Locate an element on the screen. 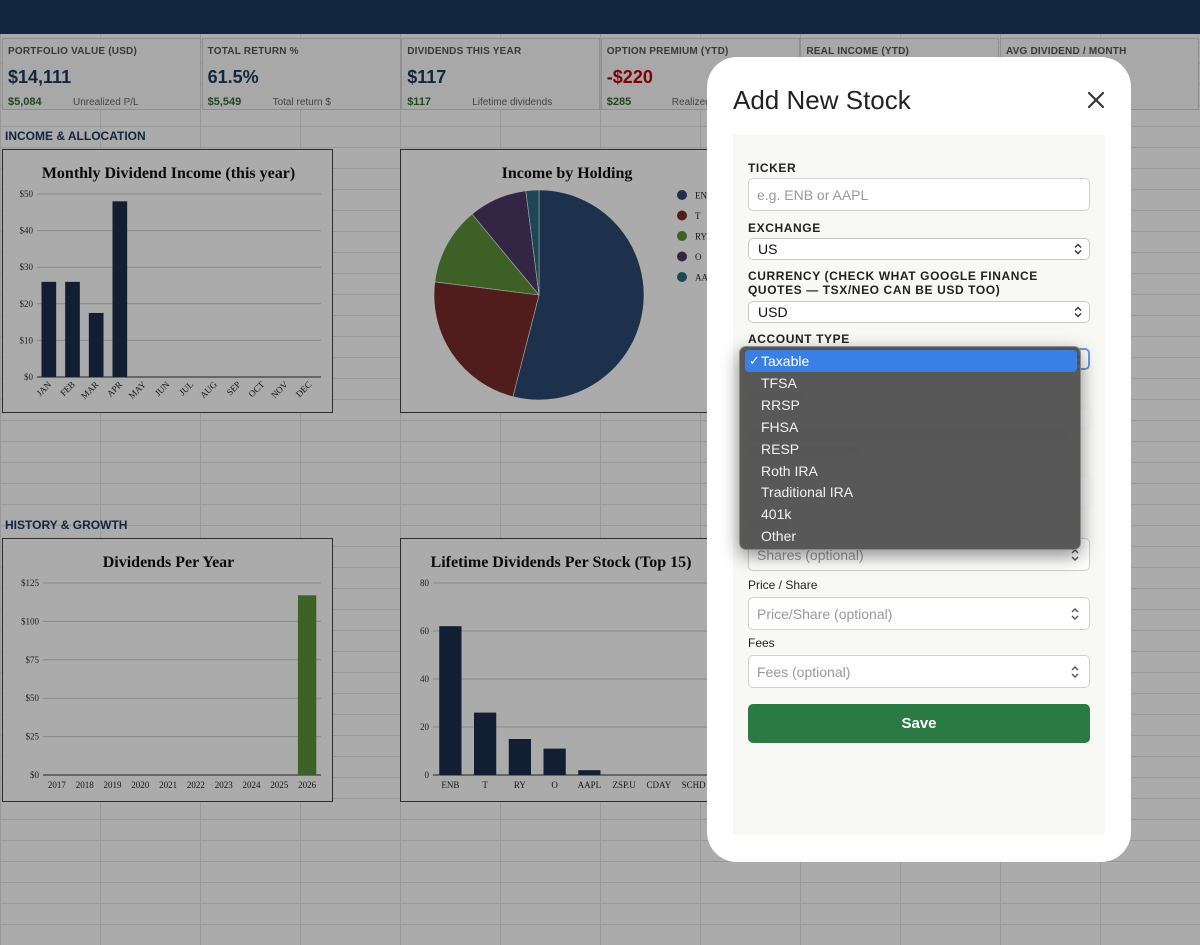 This screenshot has width=1200, height=945. dropdown-option: ✓ Taxable is located at coordinates (911, 361).